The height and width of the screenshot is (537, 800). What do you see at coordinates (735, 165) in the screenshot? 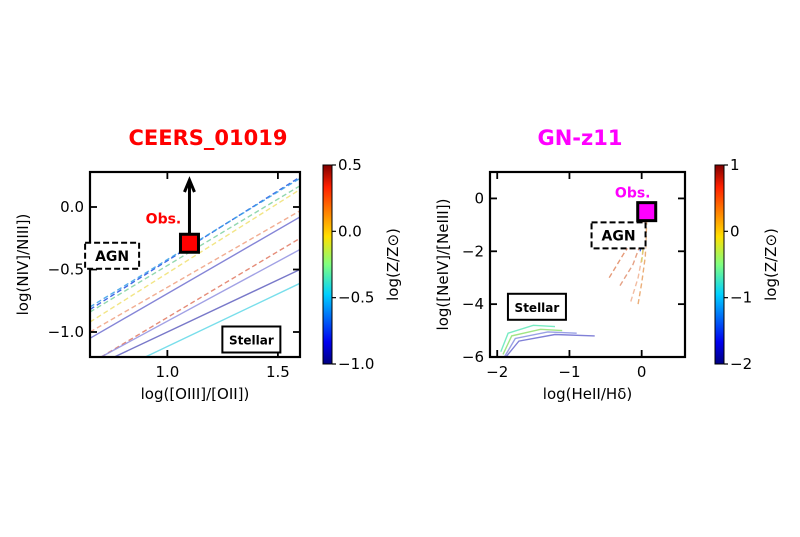
I see `colorbar-tick-label: 1` at bounding box center [735, 165].